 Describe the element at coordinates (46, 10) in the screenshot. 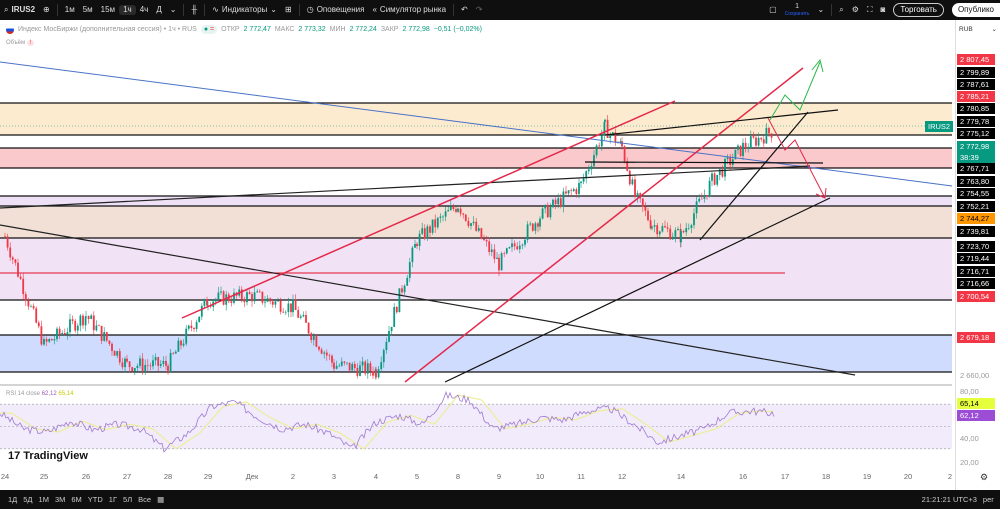

I see `compare-button: ⊕` at that location.